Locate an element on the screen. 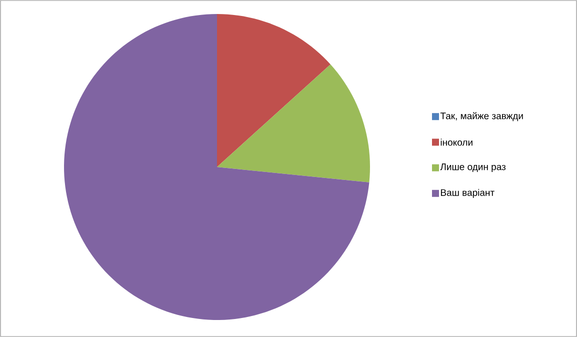 This screenshot has width=577, height=337. legend-label: Лише один раз is located at coordinates (473, 168).